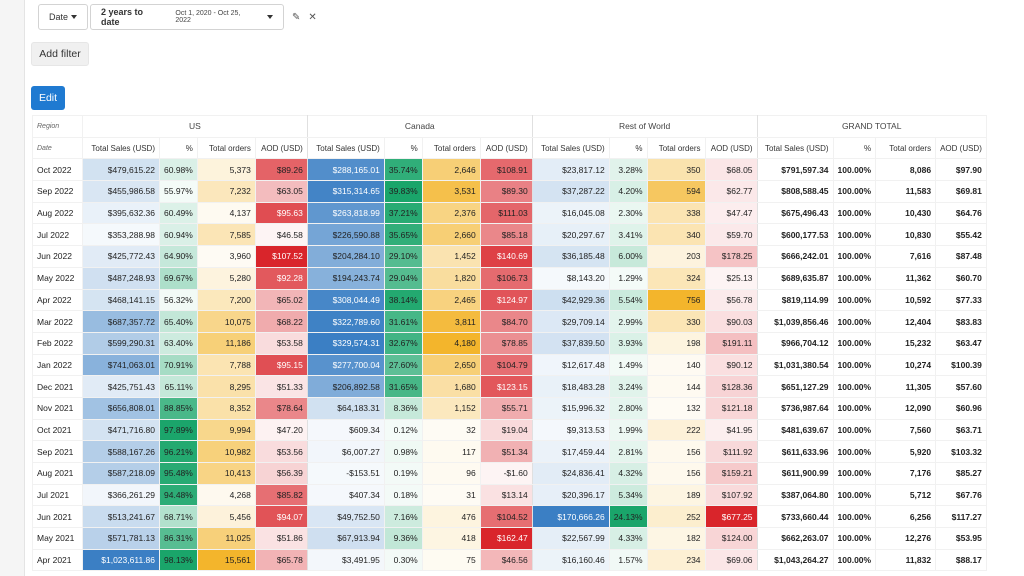 This screenshot has height=576, width=1024. I want to click on cell-ca-3: $106.73, so click(506, 278).